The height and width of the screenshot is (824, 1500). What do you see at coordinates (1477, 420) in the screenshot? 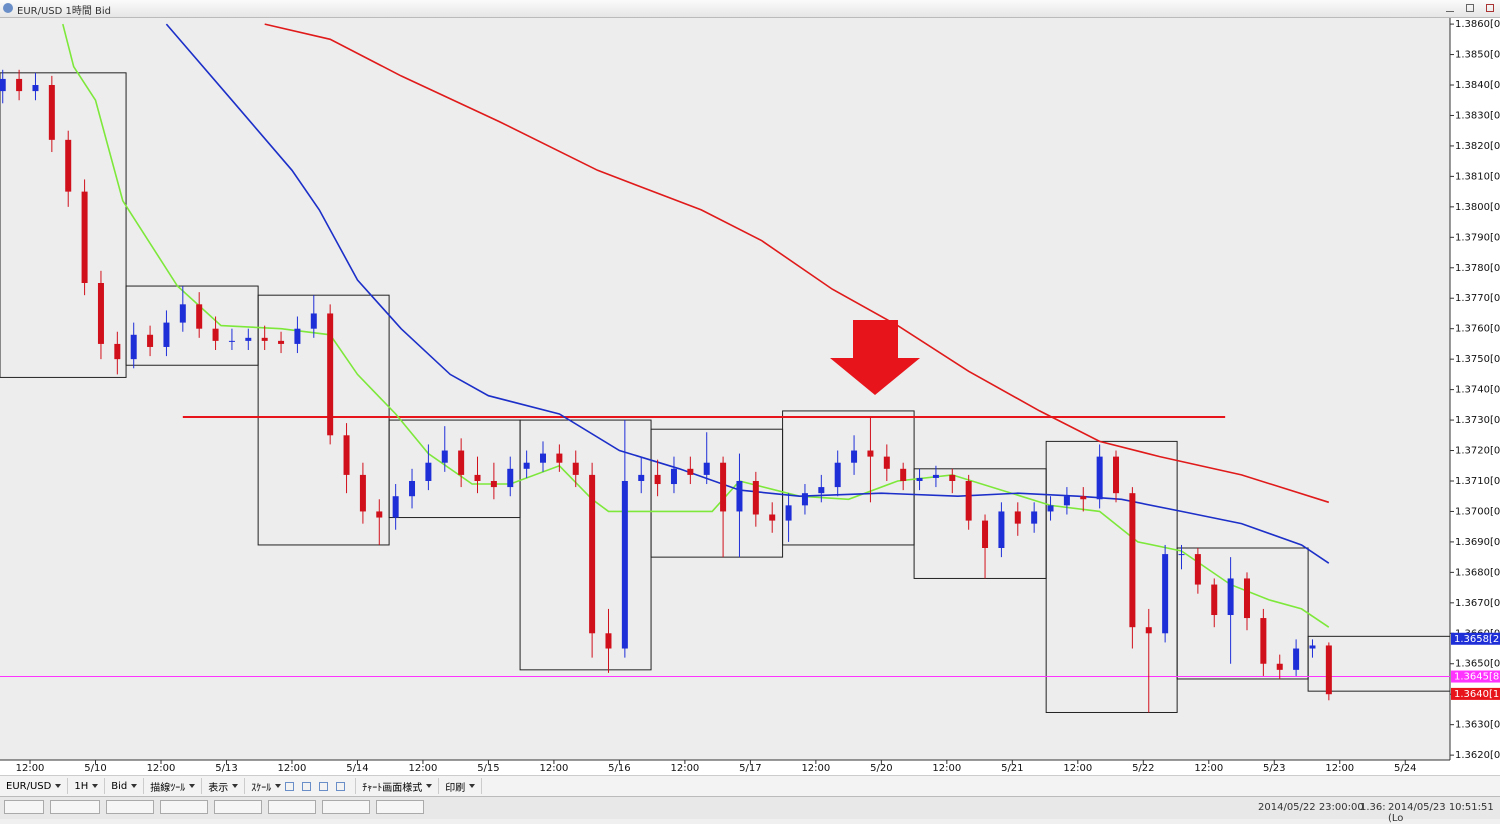
I see `y-tick-label: 1.3730[0]` at bounding box center [1477, 420].